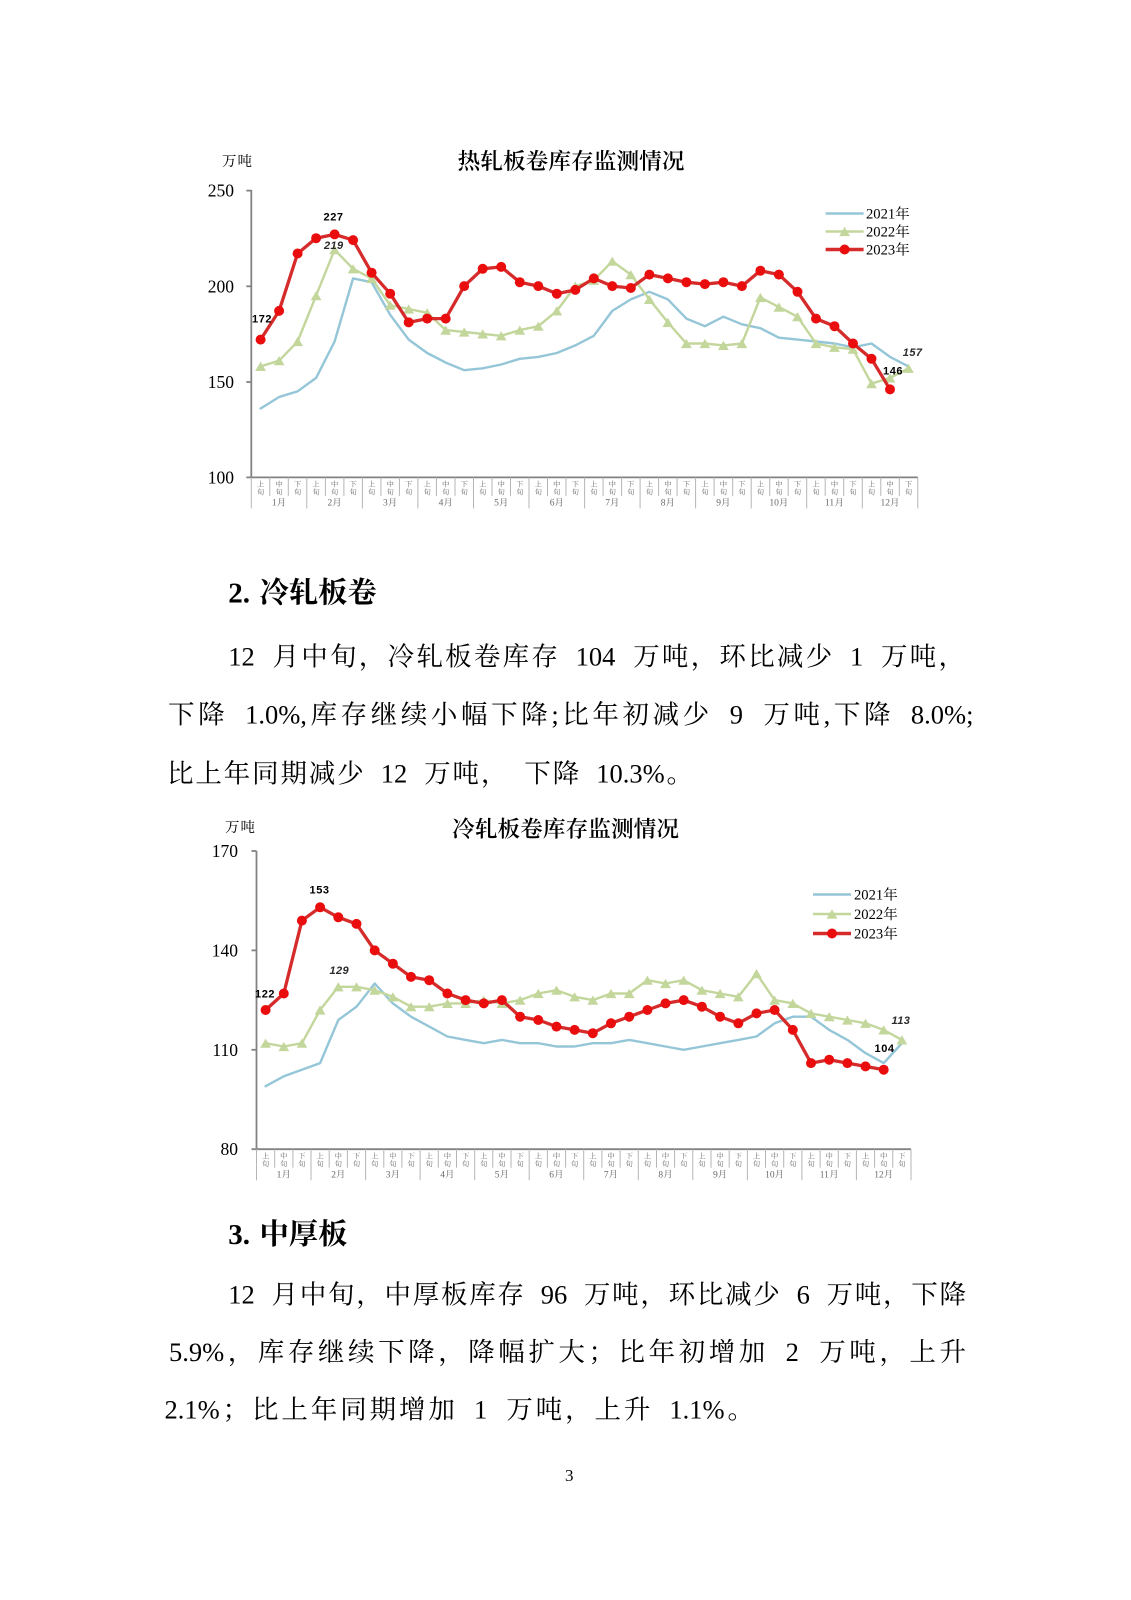 The image size is (1131, 1600). I want to click on svg-text: 146, so click(893, 372).